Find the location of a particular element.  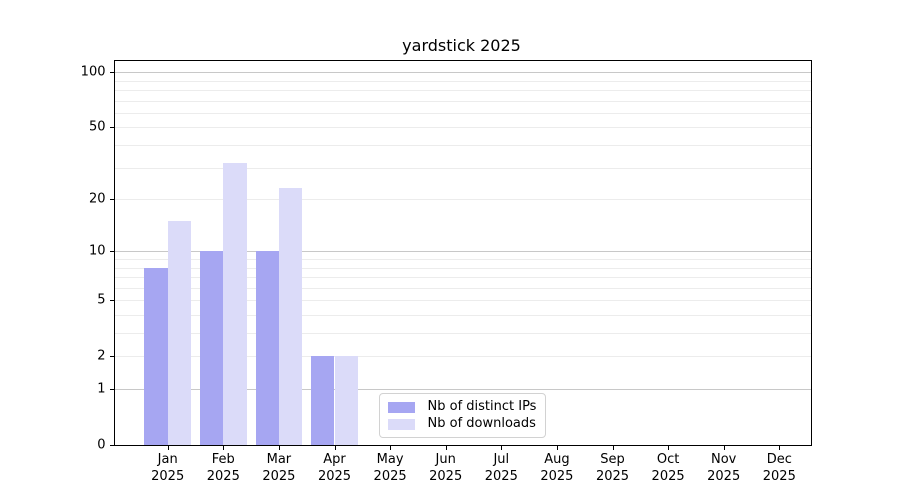

x-tick-label-may: May 2025 is located at coordinates (390, 468).